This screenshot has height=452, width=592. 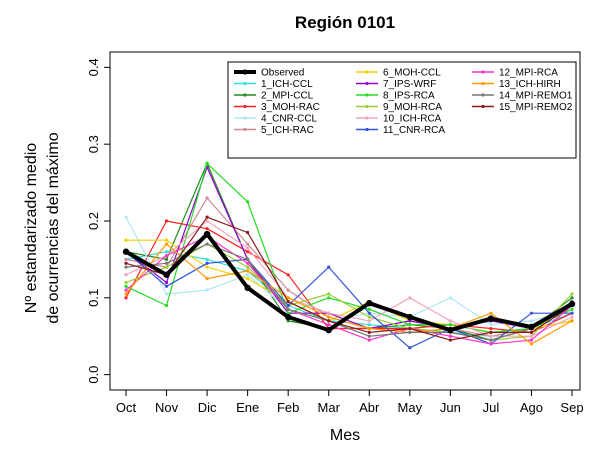 I want to click on legend-label: 1_ICH-CCL, so click(x=287, y=84).